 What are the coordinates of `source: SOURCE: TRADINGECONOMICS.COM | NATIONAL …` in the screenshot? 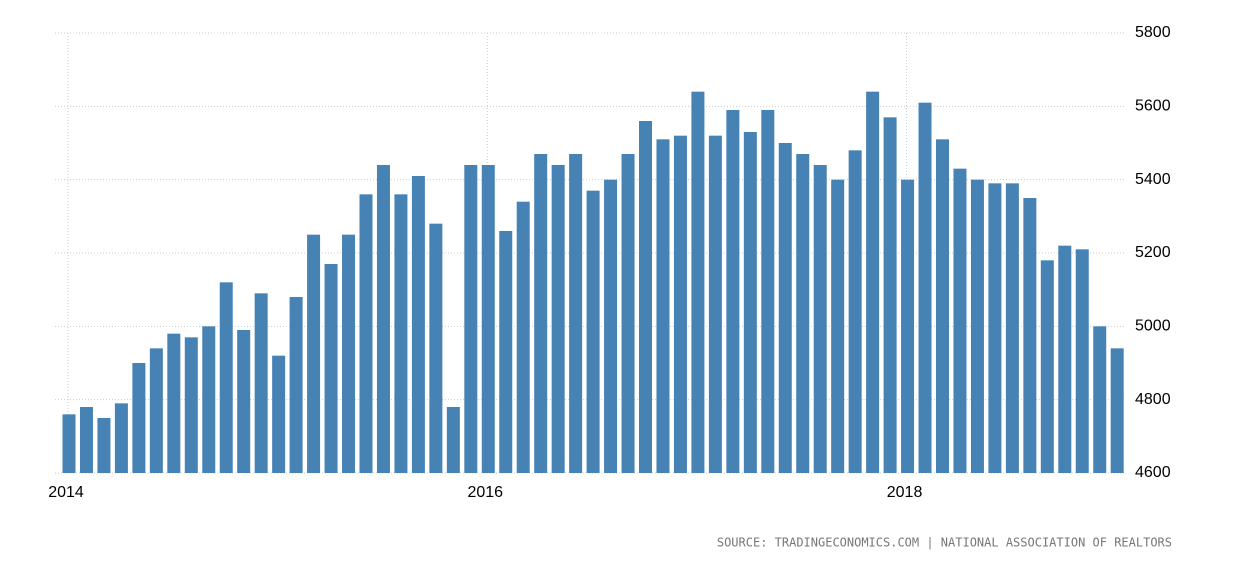 It's located at (944, 543).